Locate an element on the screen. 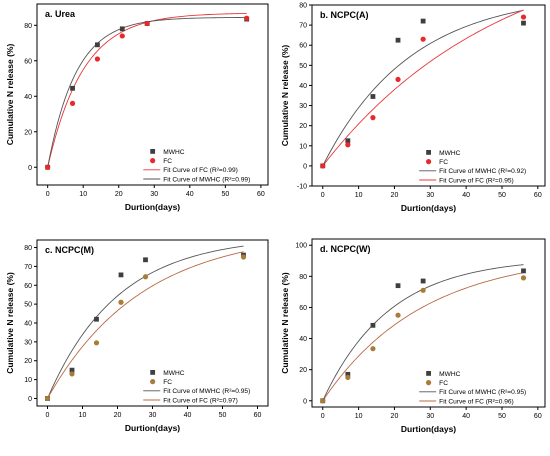 The height and width of the screenshot is (456, 550). legend-label: Fit Curve of FC (R²=0.99) is located at coordinates (200, 170).